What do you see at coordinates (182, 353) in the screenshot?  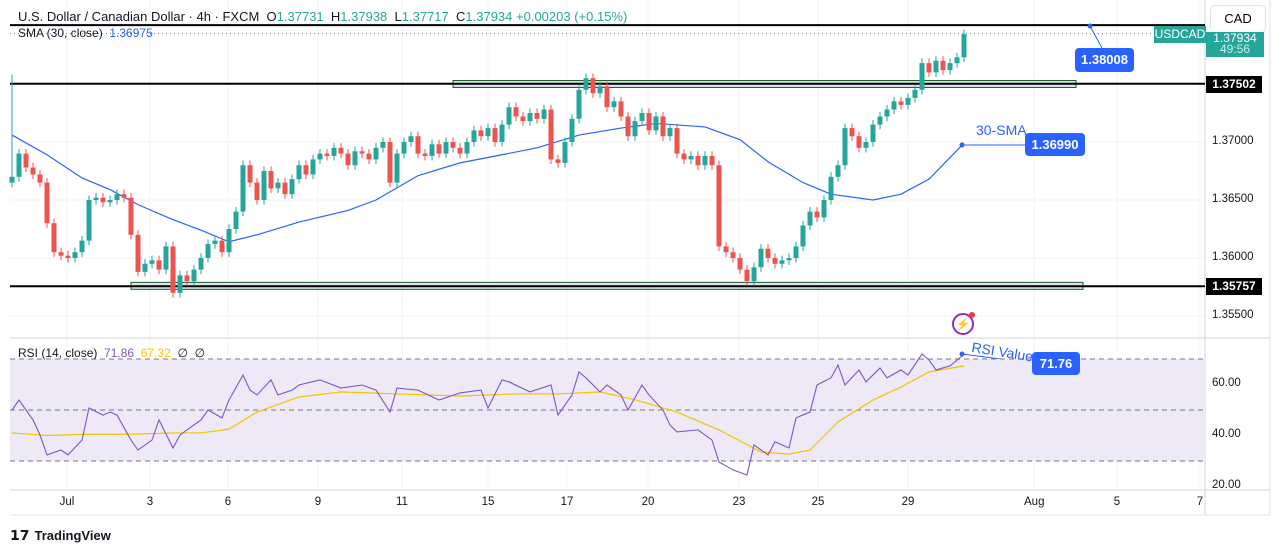 I see `rsi-legend-extra-1: ∅` at bounding box center [182, 353].